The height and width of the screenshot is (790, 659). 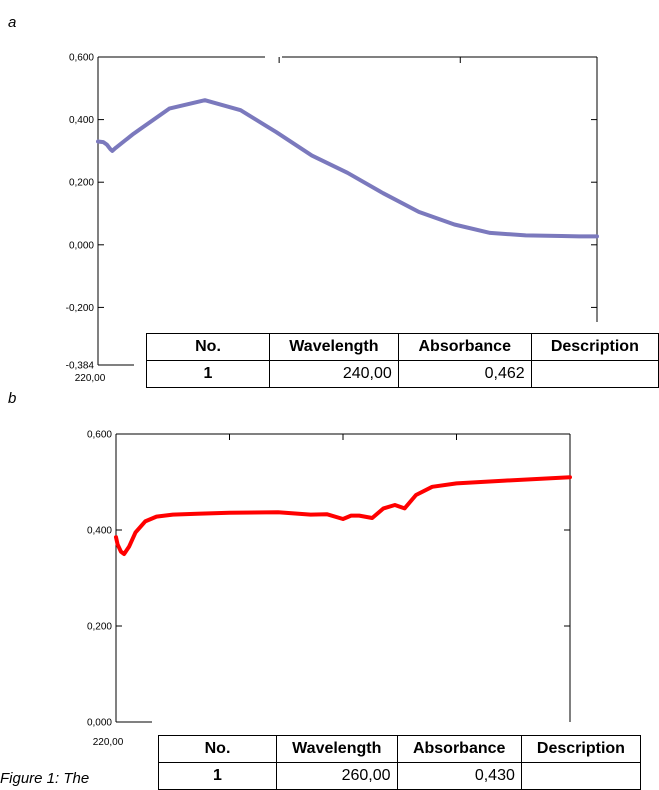 I want to click on table-row: 1 240,00 0,462, so click(x=402, y=374).